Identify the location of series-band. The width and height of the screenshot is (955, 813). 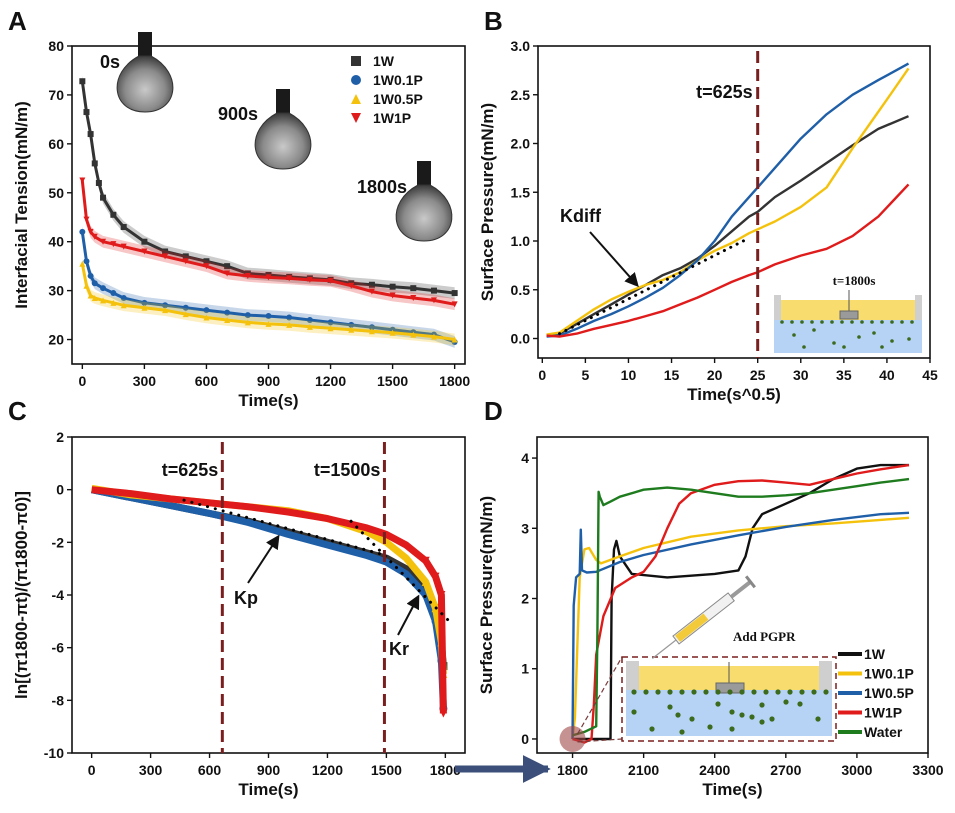
(269, 597).